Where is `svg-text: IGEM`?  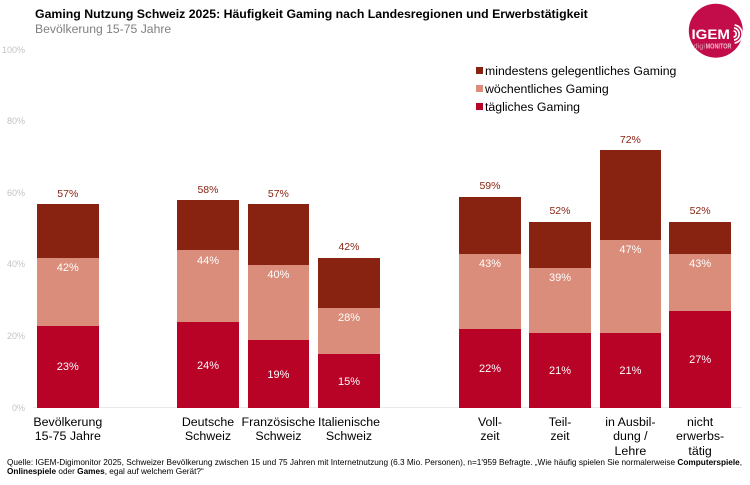 svg-text: IGEM is located at coordinates (711, 34).